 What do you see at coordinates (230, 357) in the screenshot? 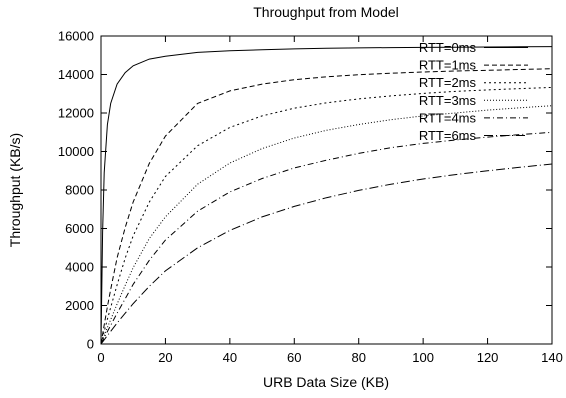
I see `x-tick-label: 40` at bounding box center [230, 357].